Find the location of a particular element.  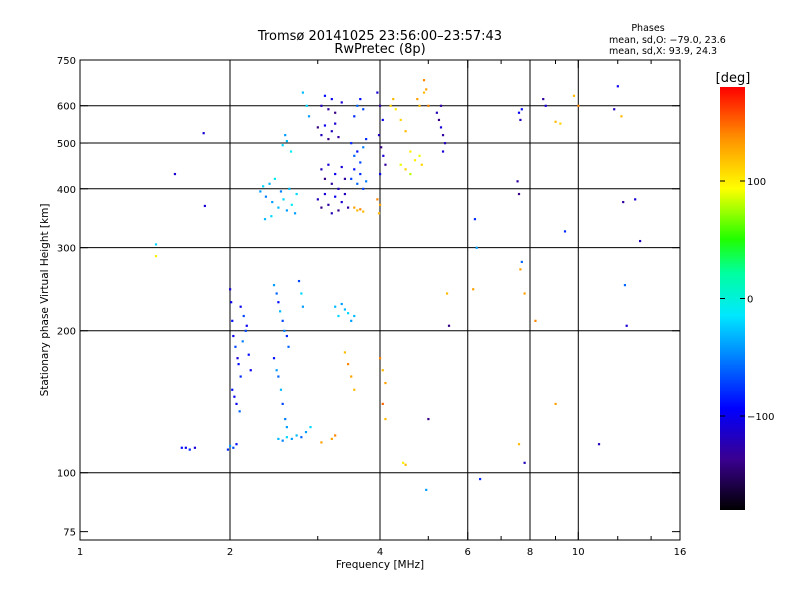

y-tick-label: 100 is located at coordinates (66, 474).